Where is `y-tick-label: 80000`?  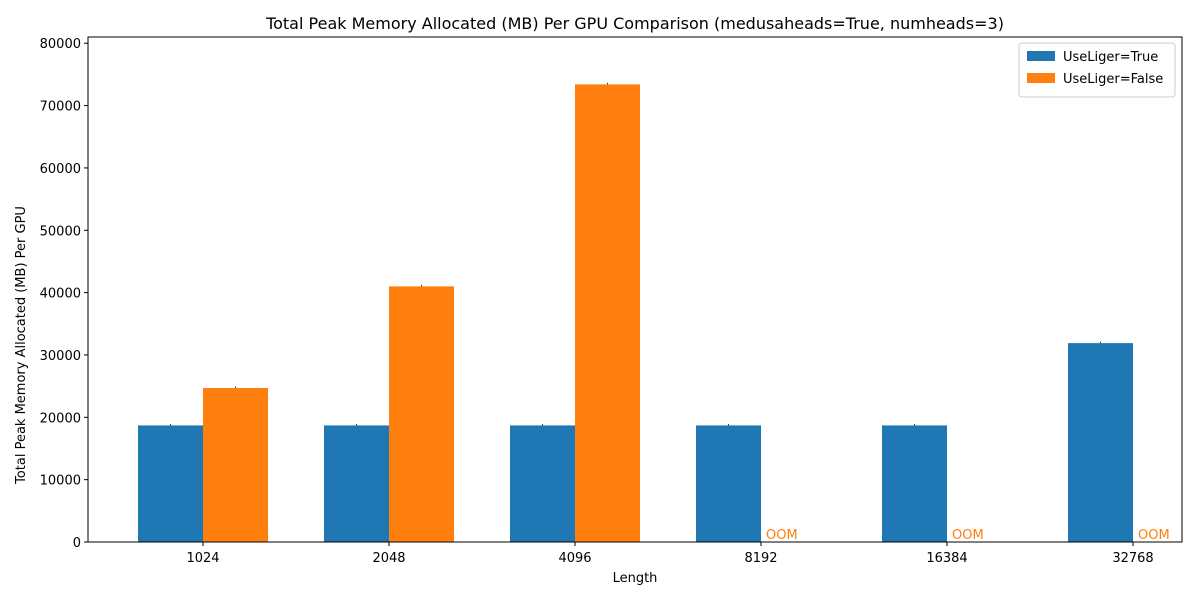 y-tick-label: 80000 is located at coordinates (60, 44).